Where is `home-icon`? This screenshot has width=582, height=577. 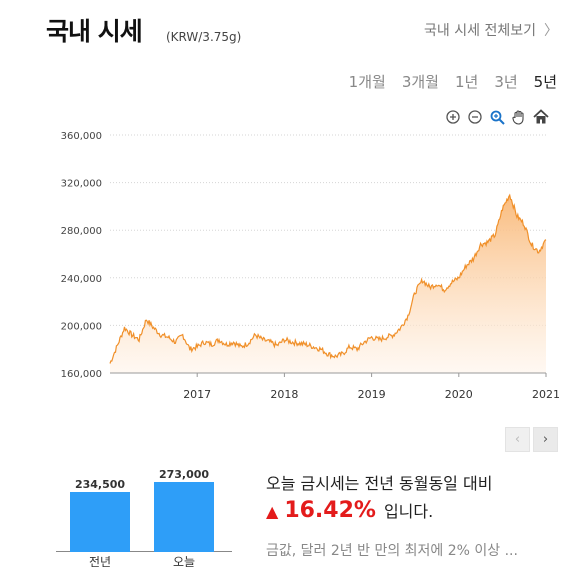
home-icon is located at coordinates (541, 117).